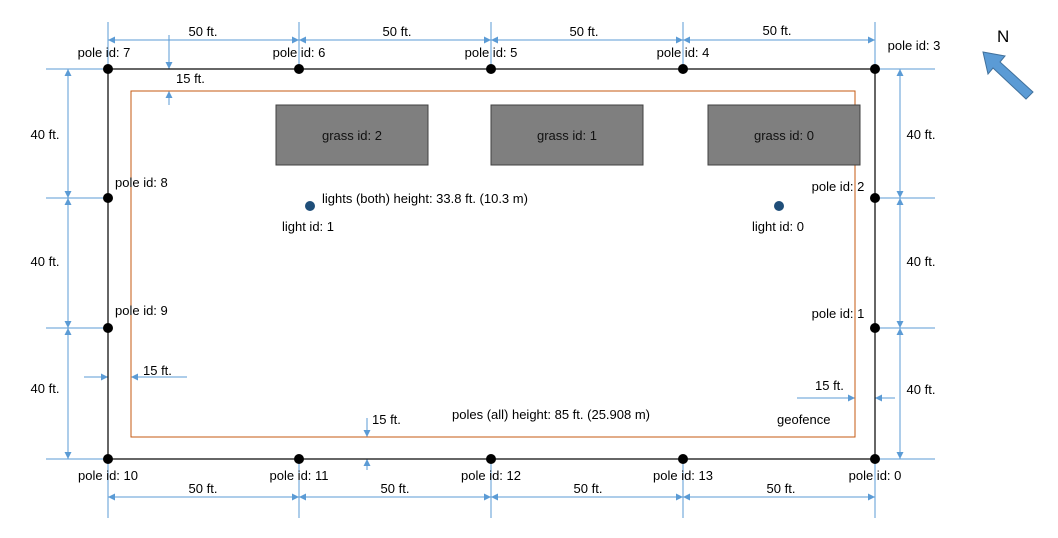 The width and height of the screenshot is (1058, 538). I want to click on pole-label-7: pole id: 7, so click(104, 52).